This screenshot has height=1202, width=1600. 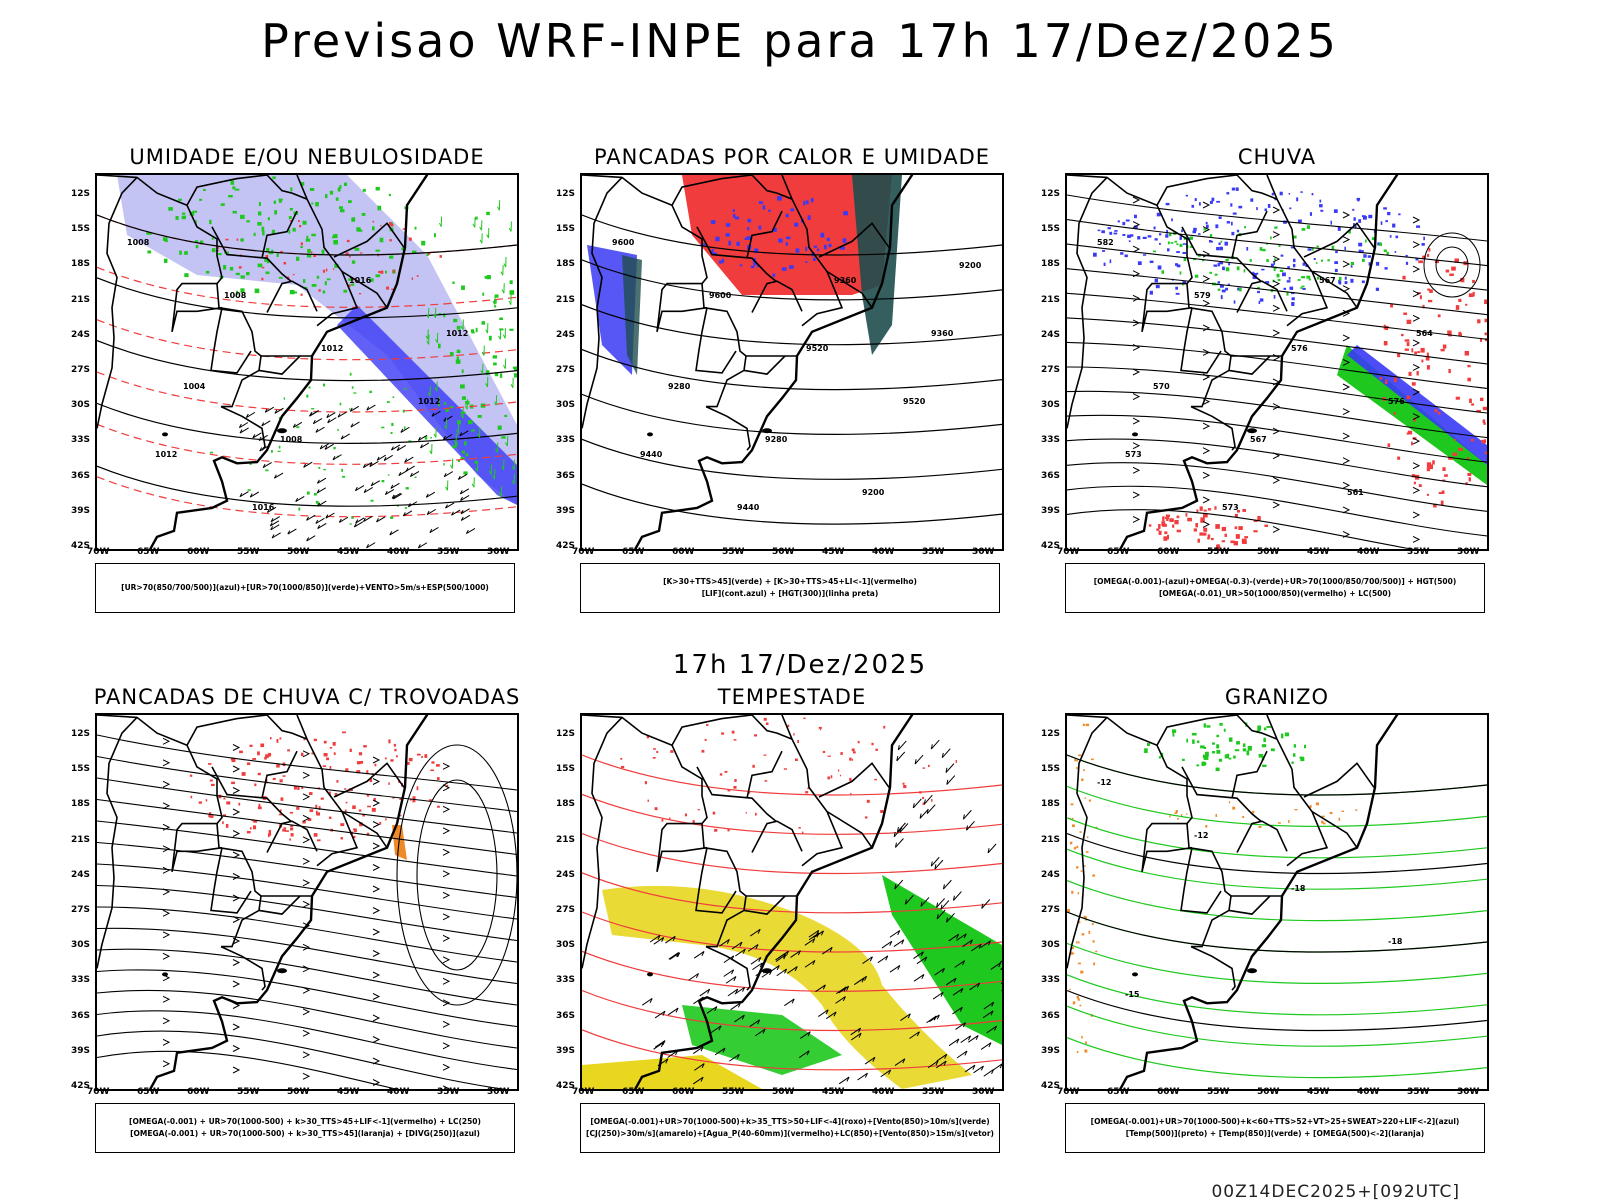 I want to click on lat-tick-label: 21S, so click(x=565, y=840).